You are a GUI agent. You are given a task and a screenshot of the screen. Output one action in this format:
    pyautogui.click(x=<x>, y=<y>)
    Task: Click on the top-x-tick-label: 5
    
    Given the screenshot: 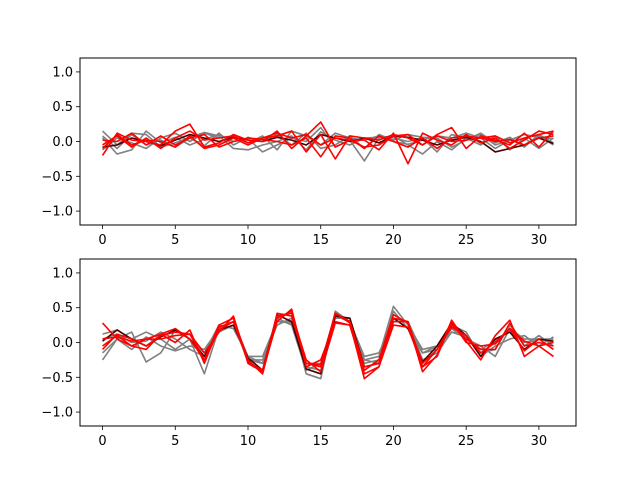 What is the action you would take?
    pyautogui.click(x=175, y=240)
    